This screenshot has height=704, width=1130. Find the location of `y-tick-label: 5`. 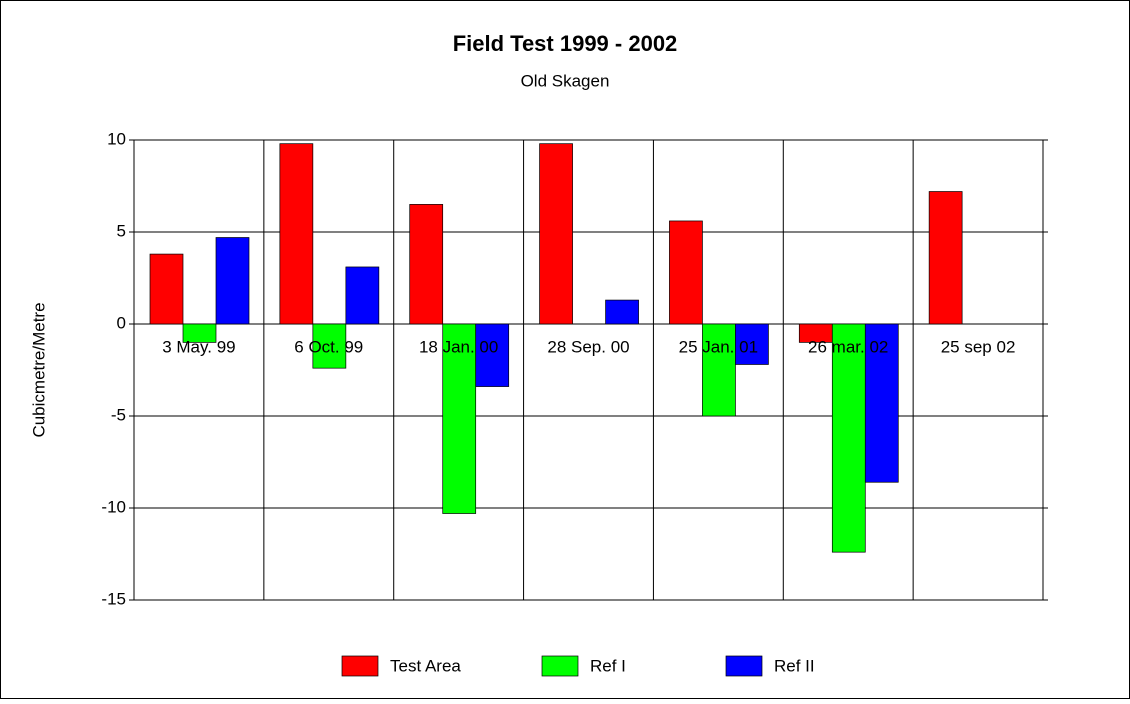

y-tick-label: 5 is located at coordinates (121, 230).